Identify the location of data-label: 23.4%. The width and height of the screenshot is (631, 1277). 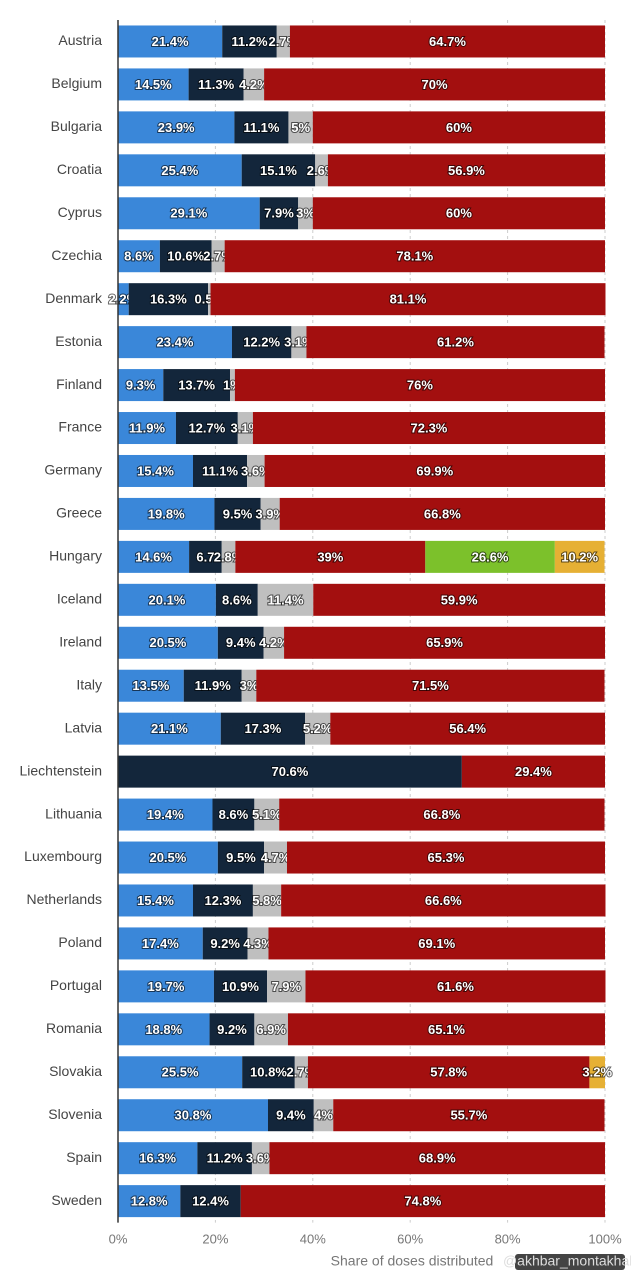
(175, 342).